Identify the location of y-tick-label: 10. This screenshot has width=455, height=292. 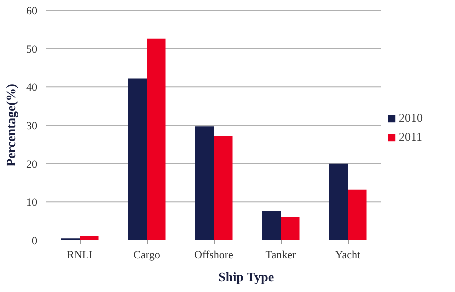
(32, 203).